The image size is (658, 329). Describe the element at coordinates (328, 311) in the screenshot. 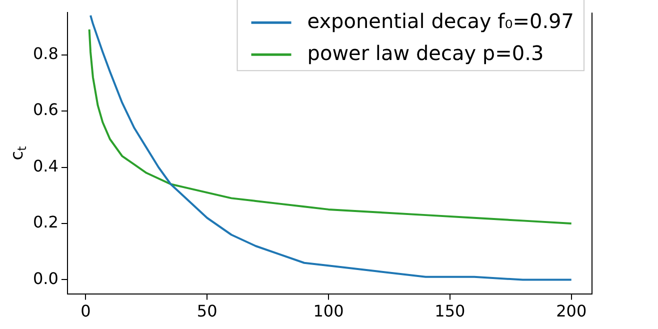

I see `x-tick-label: 100` at that location.